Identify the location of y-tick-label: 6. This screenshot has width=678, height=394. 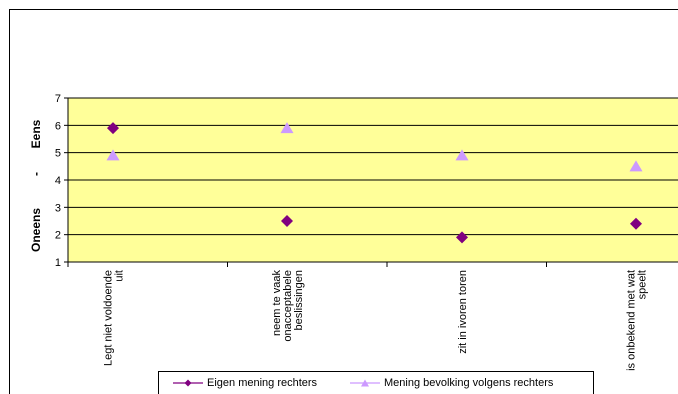
(58, 126).